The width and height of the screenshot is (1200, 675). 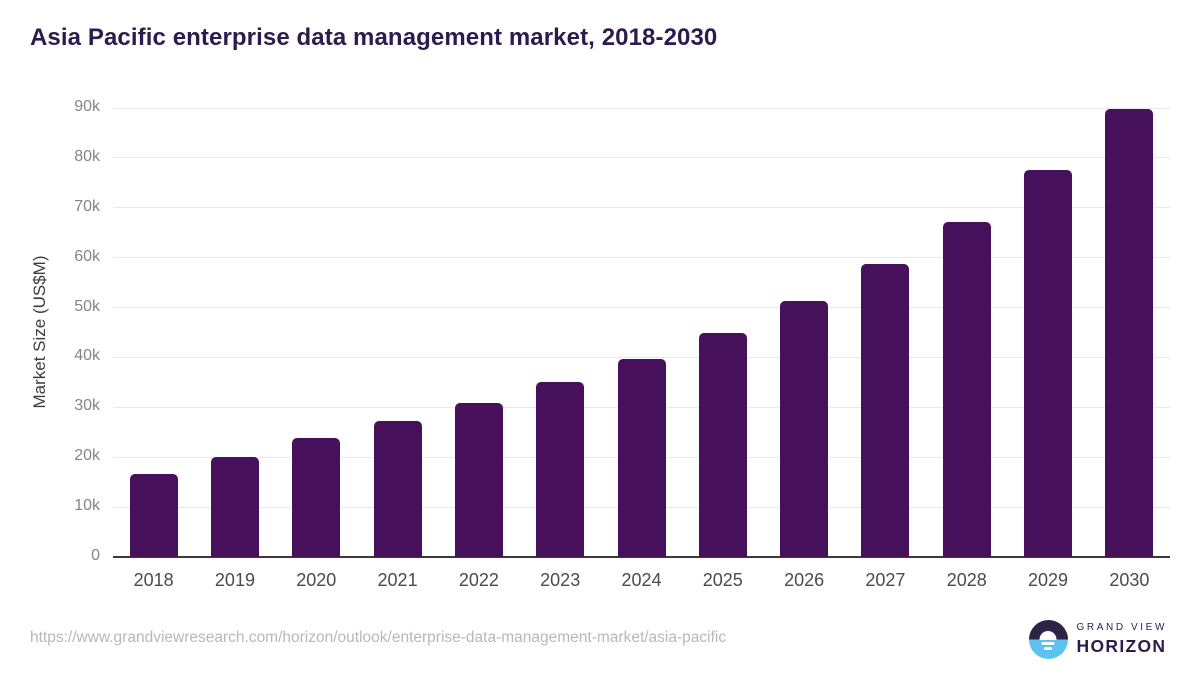 What do you see at coordinates (641, 258) in the screenshot?
I see `gridline-60k` at bounding box center [641, 258].